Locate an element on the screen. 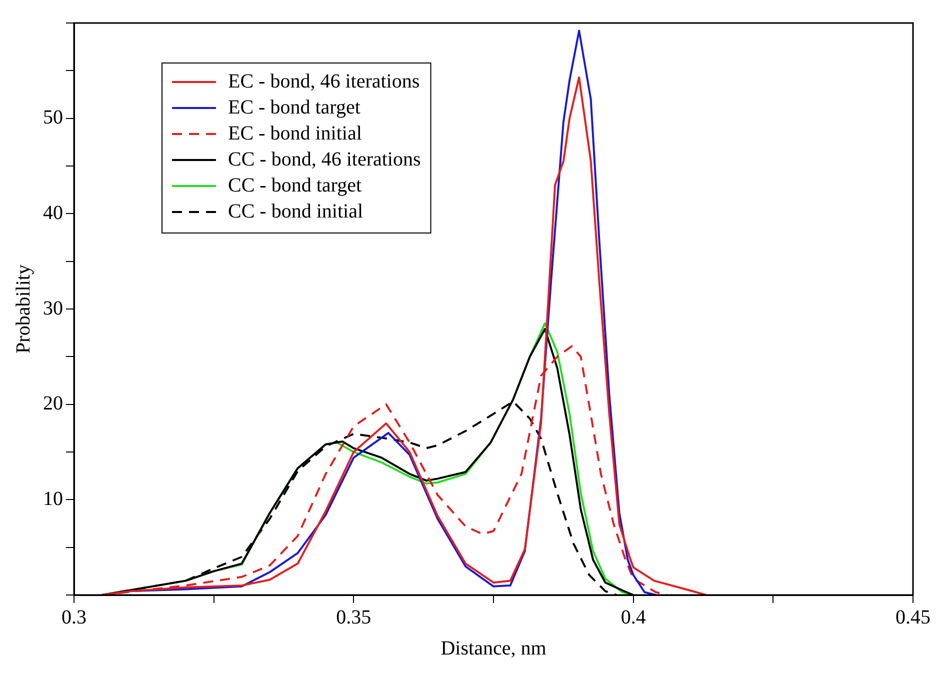 This screenshot has height=673, width=945. x-tick-label: 0.45 is located at coordinates (913, 617).